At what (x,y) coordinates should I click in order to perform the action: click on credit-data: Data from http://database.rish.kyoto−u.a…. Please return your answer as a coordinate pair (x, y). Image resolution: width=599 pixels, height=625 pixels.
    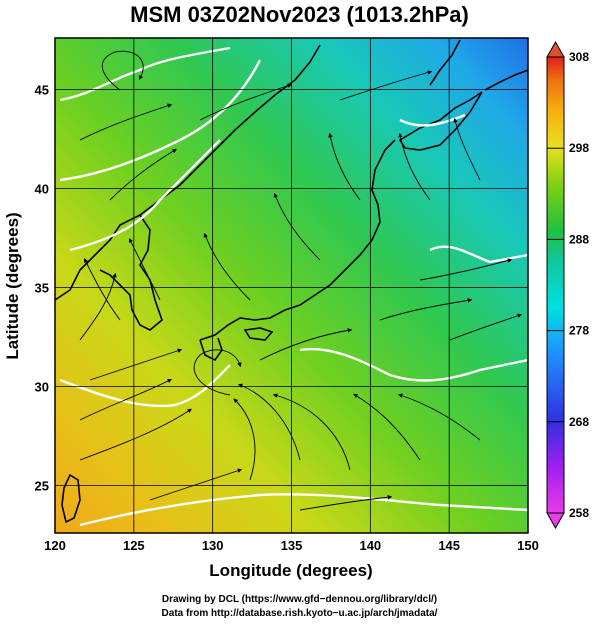
    Looking at the image, I should click on (299, 613).